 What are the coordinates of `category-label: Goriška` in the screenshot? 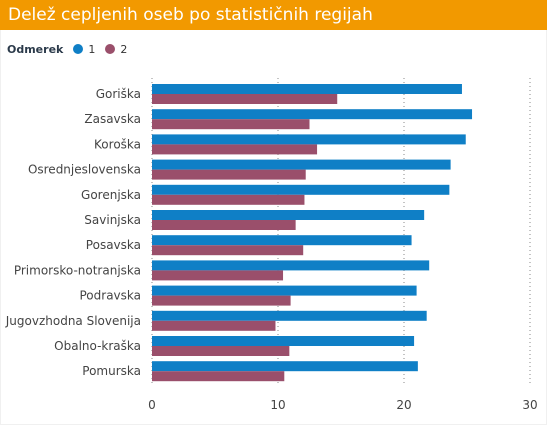 It's located at (118, 94).